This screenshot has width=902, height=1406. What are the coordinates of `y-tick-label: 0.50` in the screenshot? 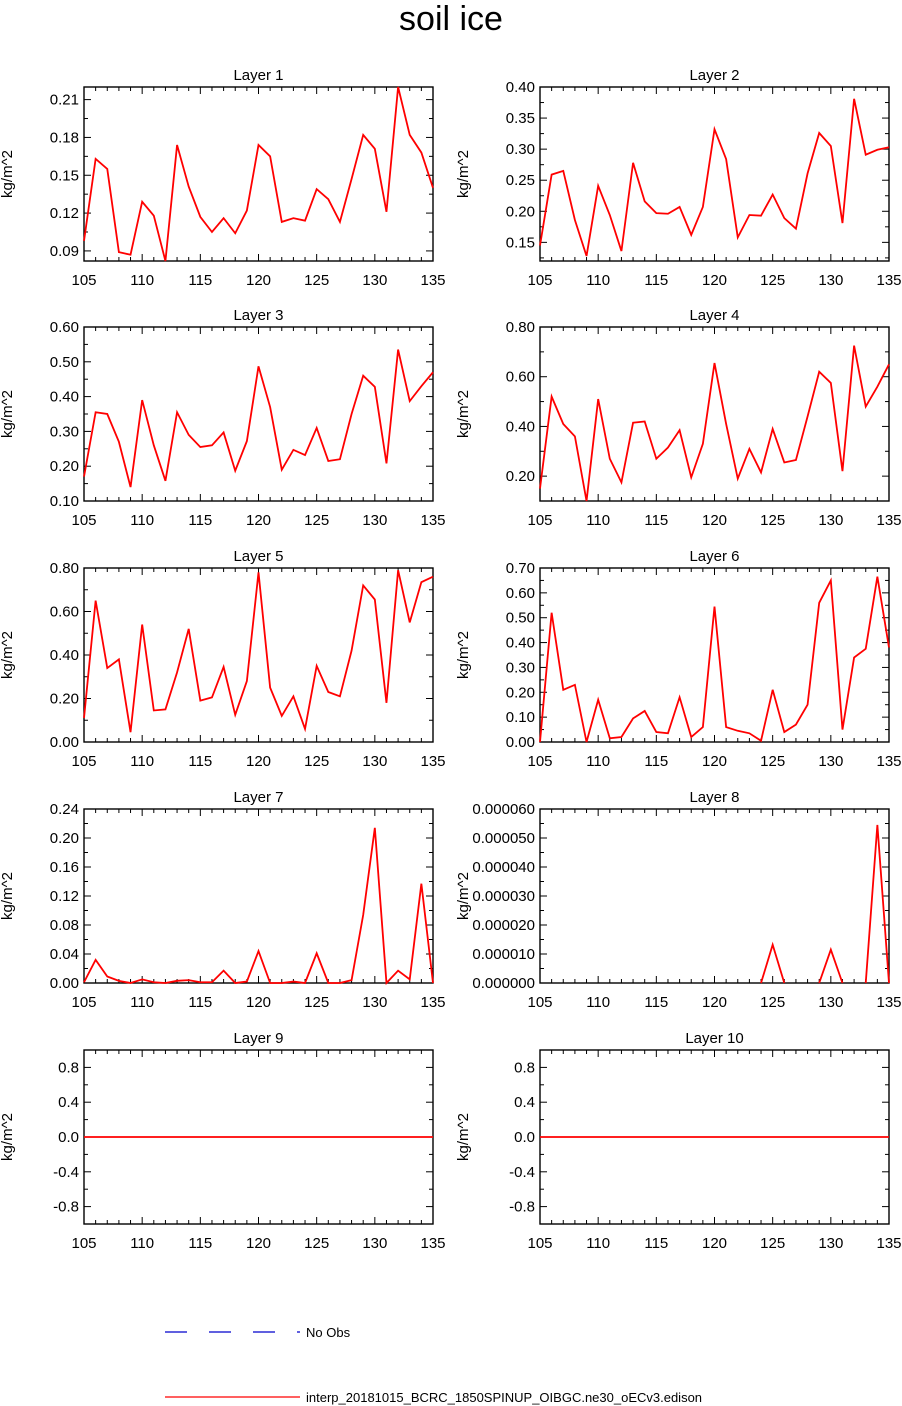 It's located at (64, 362).